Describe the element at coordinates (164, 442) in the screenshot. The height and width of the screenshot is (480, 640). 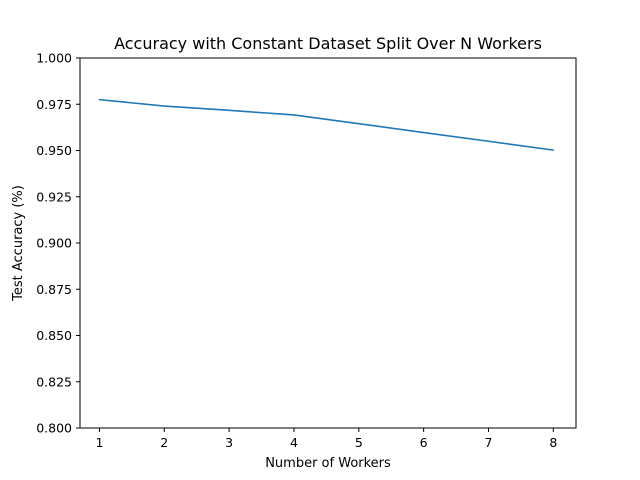
I see `x-tick-label: 2` at that location.